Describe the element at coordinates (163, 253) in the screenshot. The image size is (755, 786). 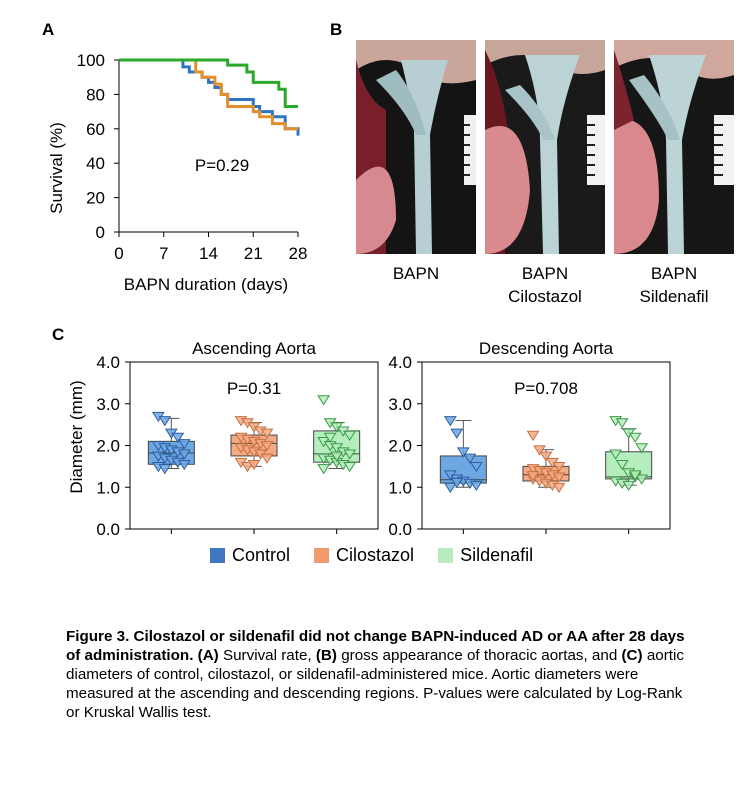
I see `survival-x-tick-label: 7` at that location.